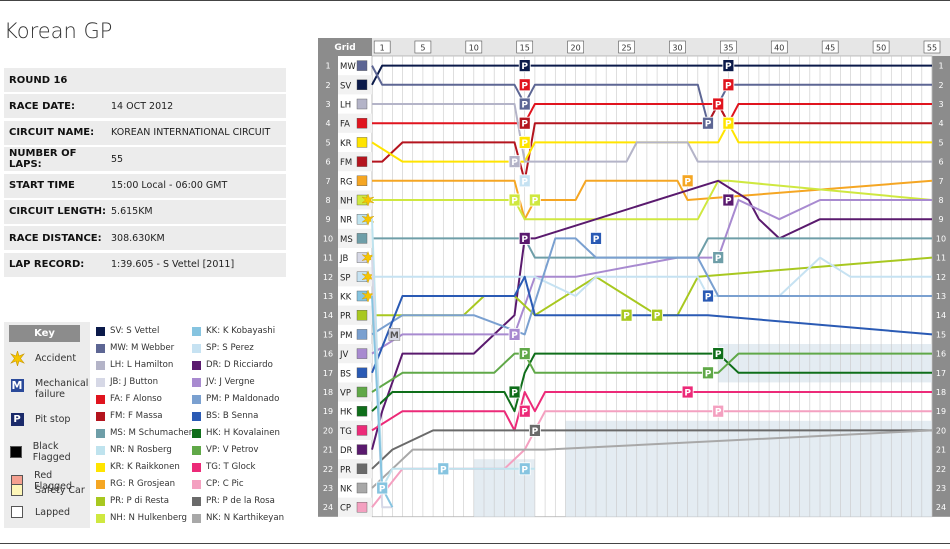 This screenshot has width=950, height=549. I want to click on grid-header-cell, so click(345, 47).